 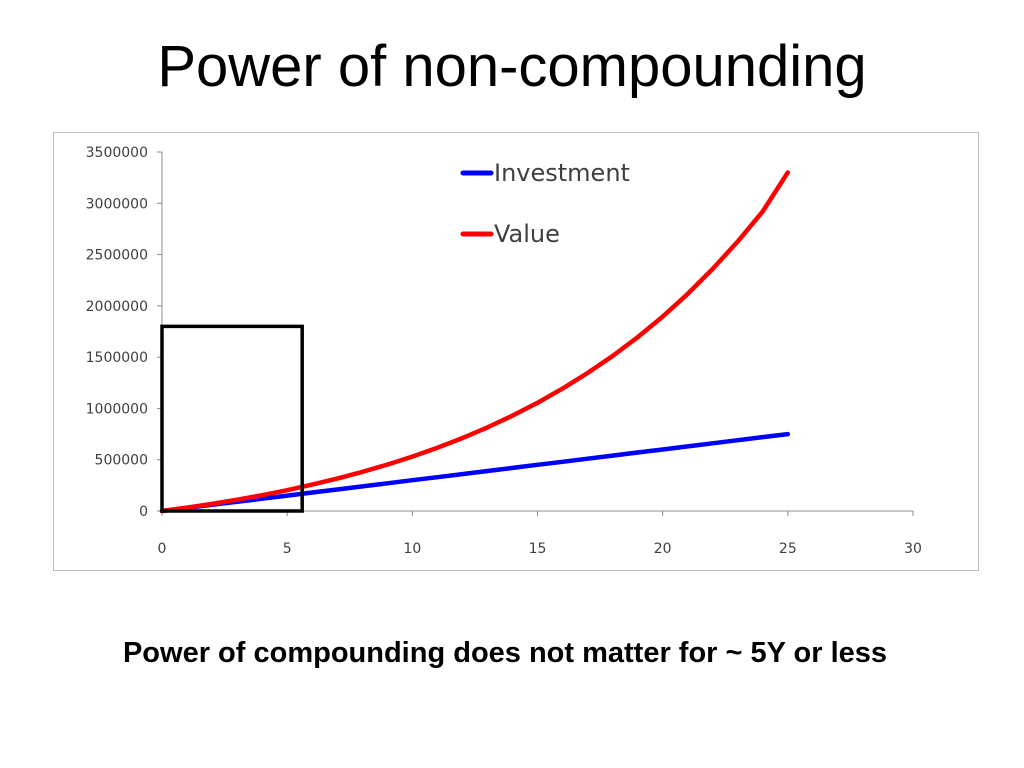 I want to click on legend-label-investment: Investment, so click(x=562, y=173).